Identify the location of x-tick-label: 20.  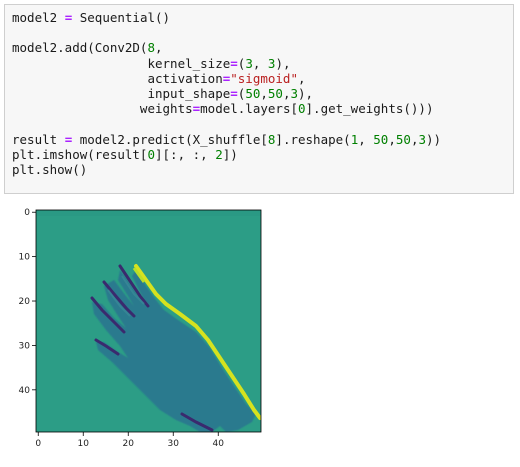
(129, 444).